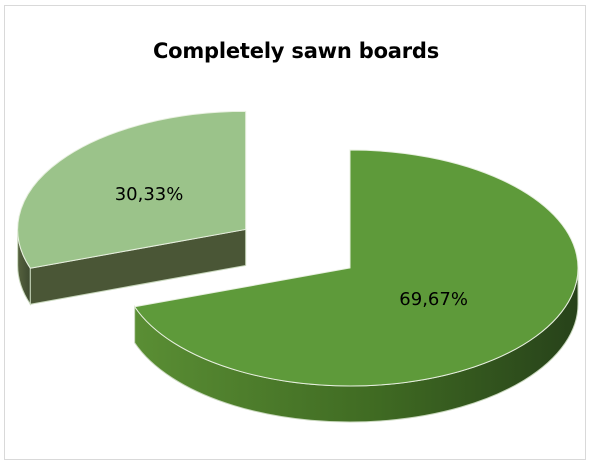 Image resolution: width=592 pixels, height=465 pixels. I want to click on pie-slice-top, so click(132, 189).